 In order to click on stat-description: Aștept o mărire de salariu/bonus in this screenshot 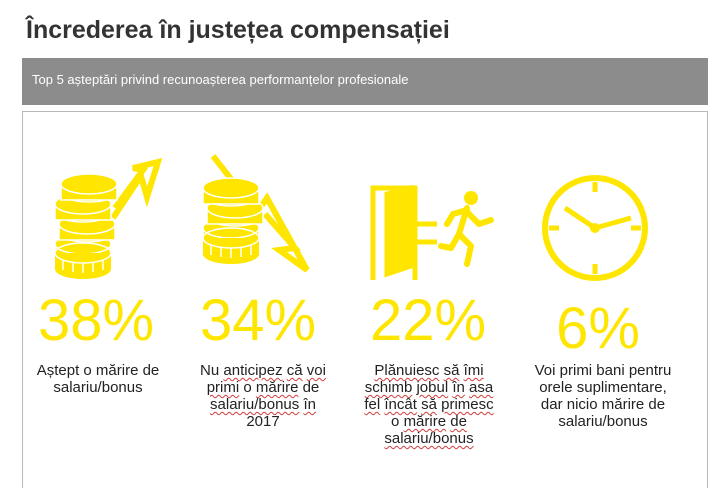, I will do `click(98, 379)`.